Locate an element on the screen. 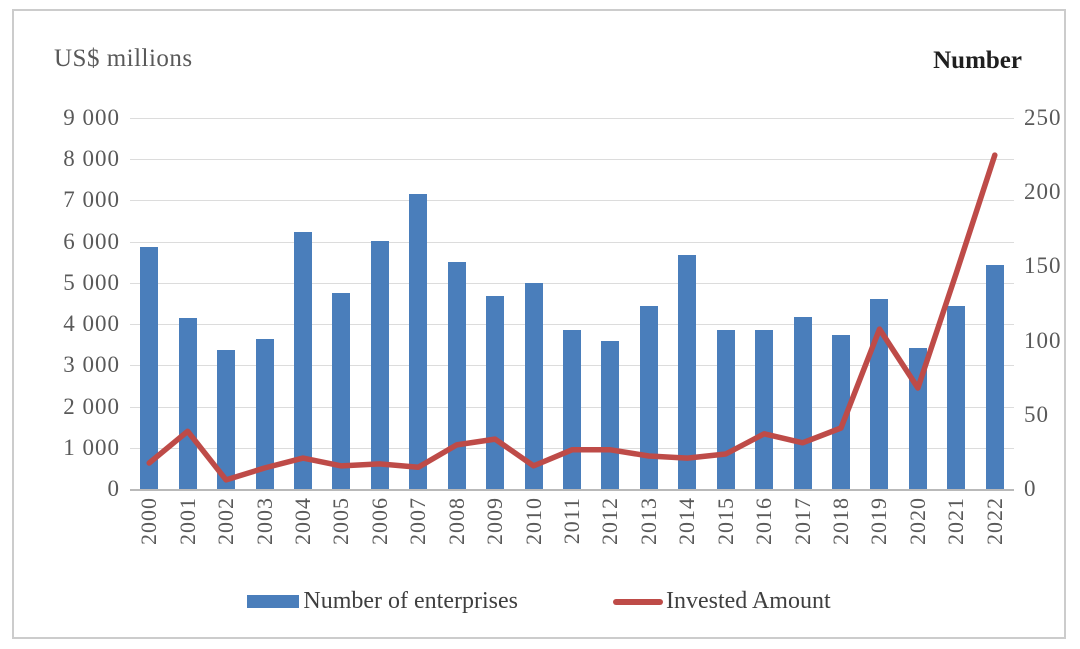 The width and height of the screenshot is (1080, 649). x-tick-label-2012: 2012 is located at coordinates (610, 521).